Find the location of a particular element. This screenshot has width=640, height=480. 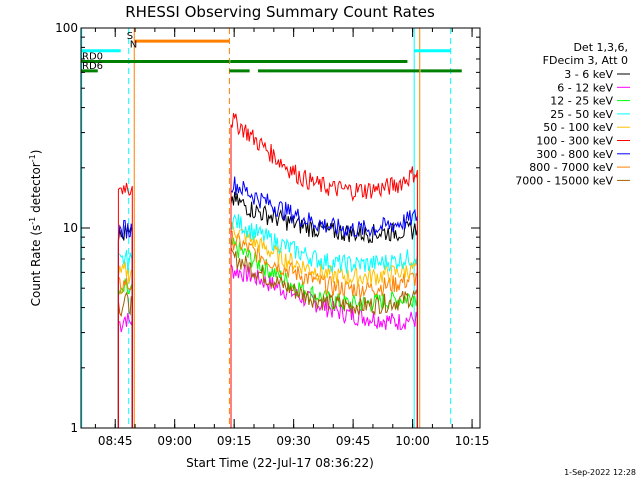

x-tick-label: 10:00 is located at coordinates (412, 441).